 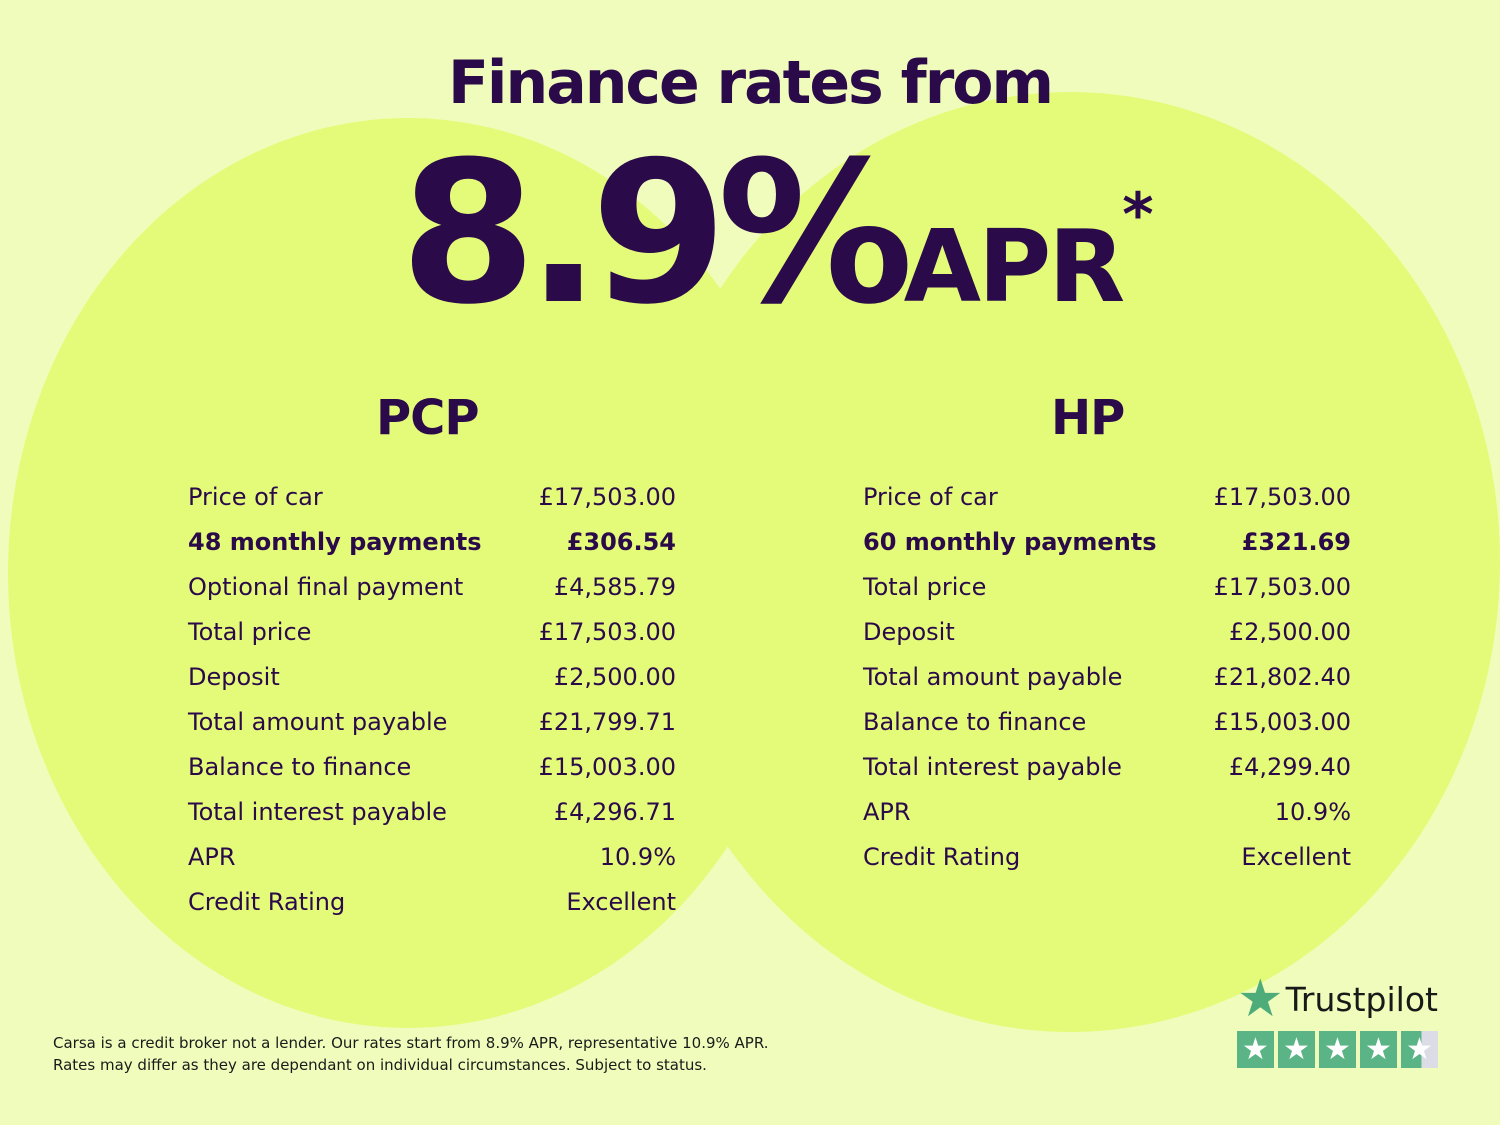 I want to click on pcp-row: Price of car £17,503.00, so click(x=432, y=504).